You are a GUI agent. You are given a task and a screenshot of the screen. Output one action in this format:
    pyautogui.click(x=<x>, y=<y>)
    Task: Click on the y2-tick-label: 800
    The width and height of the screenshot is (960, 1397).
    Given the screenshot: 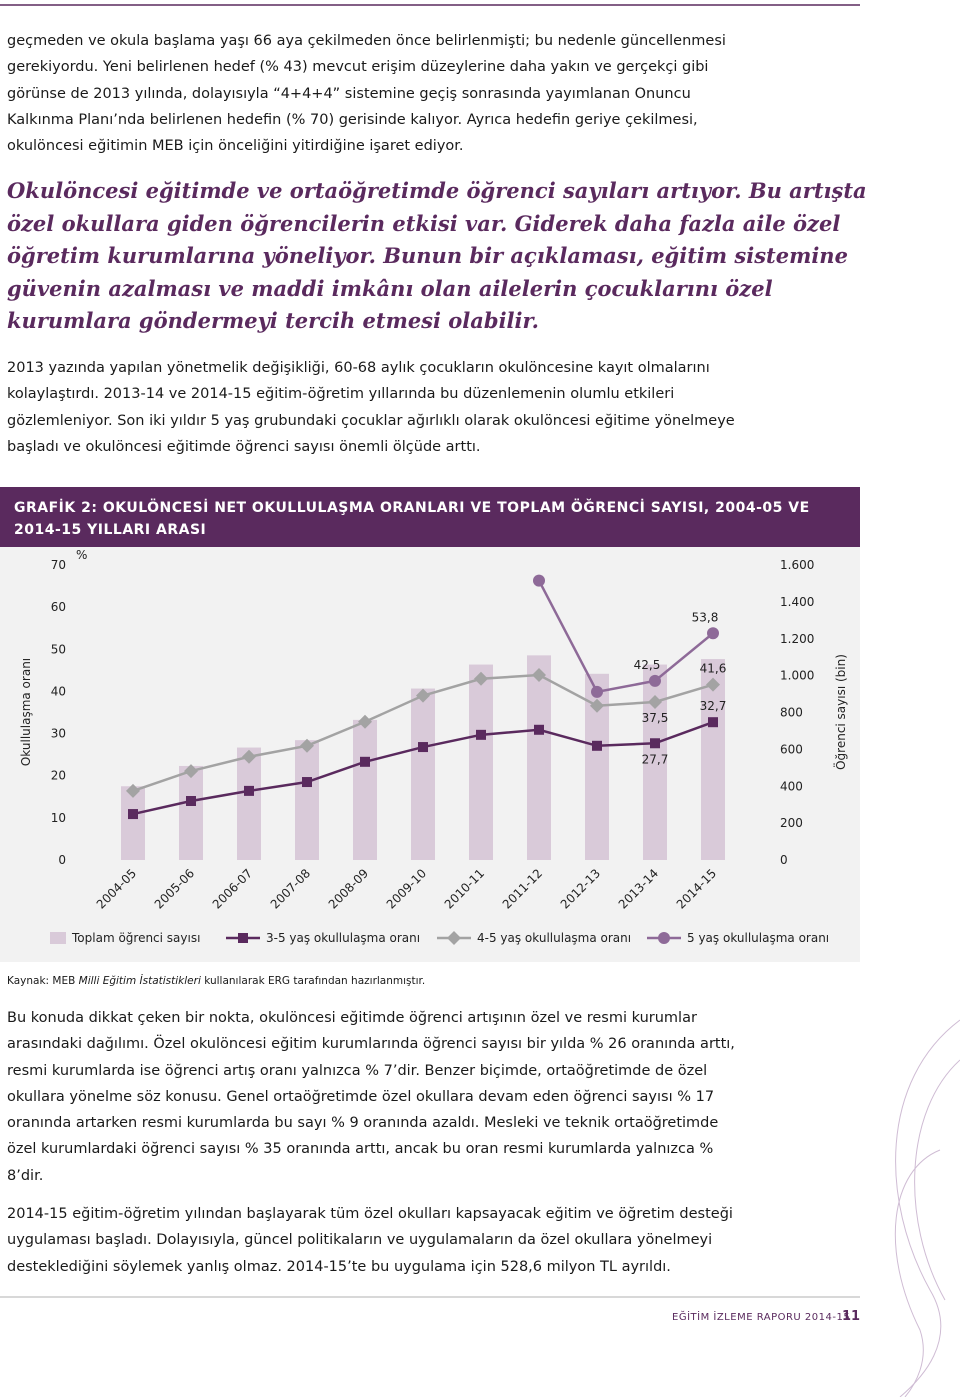 What is the action you would take?
    pyautogui.click(x=791, y=713)
    